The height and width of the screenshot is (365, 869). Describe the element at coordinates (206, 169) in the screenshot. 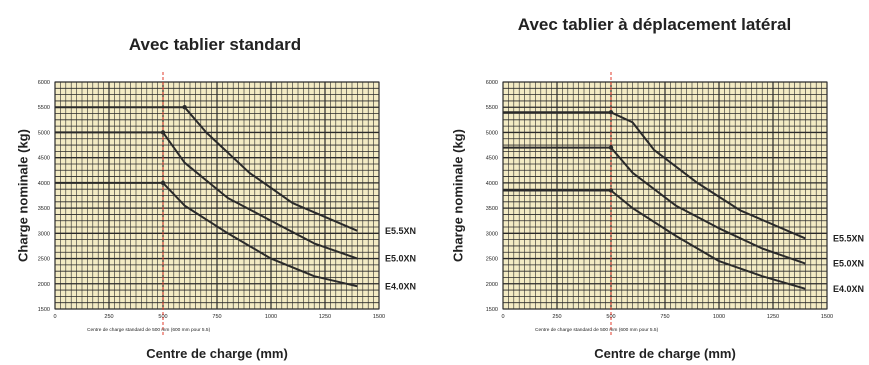

I see `series-line-e5.5xn` at that location.